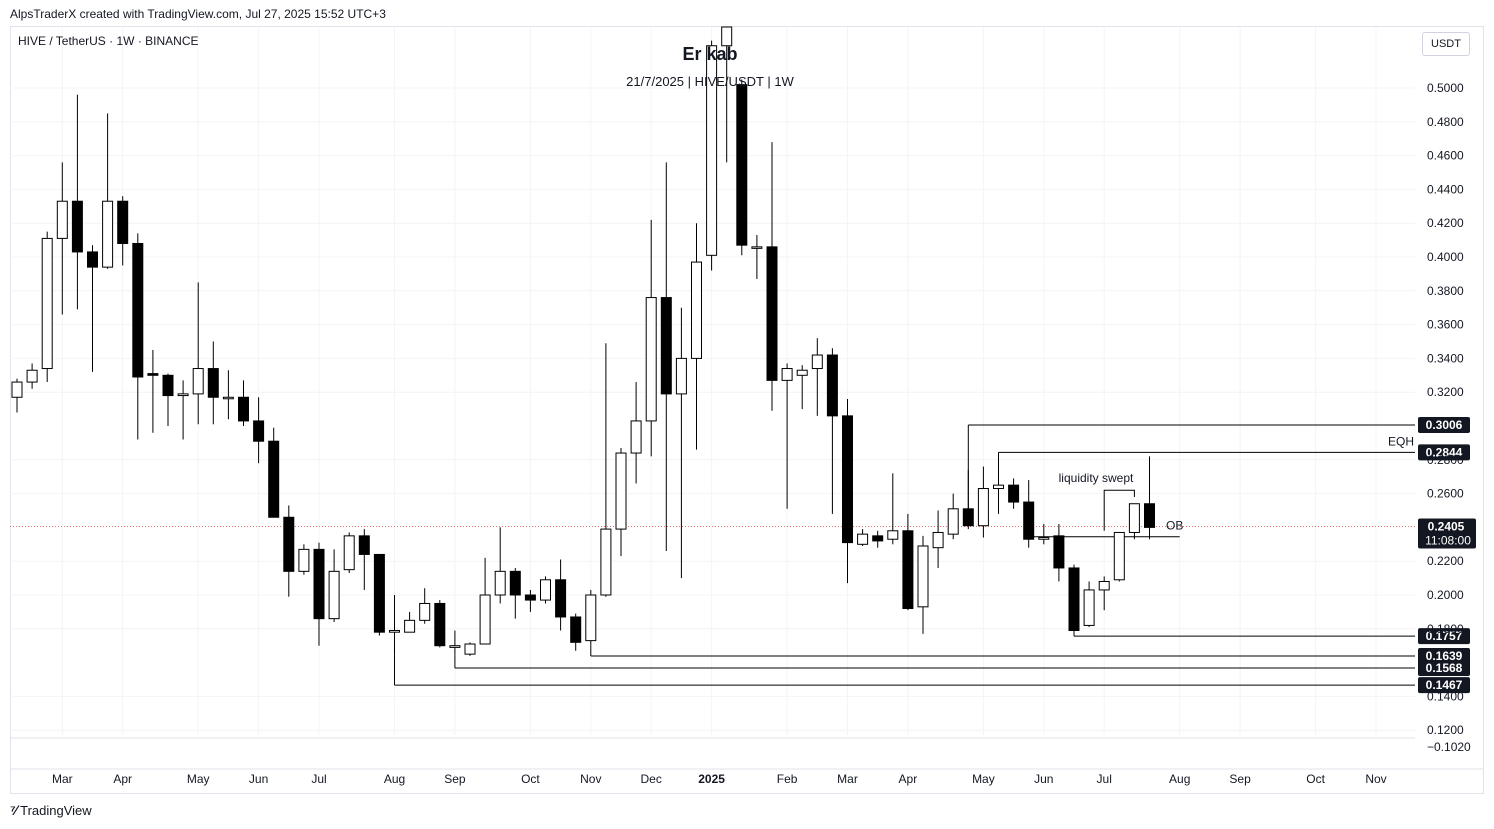  I want to click on y-tick-label: 0.2200, so click(1445, 561).